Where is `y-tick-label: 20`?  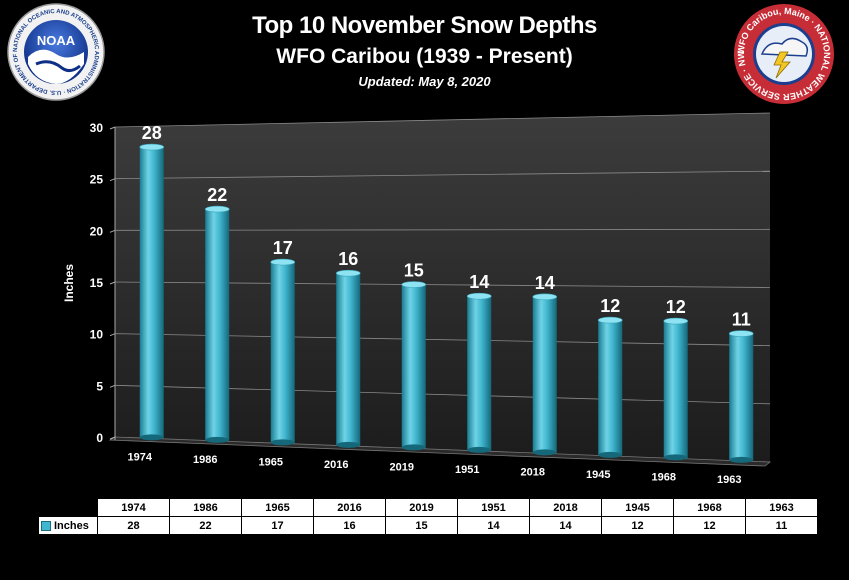 y-tick-label: 20 is located at coordinates (97, 231).